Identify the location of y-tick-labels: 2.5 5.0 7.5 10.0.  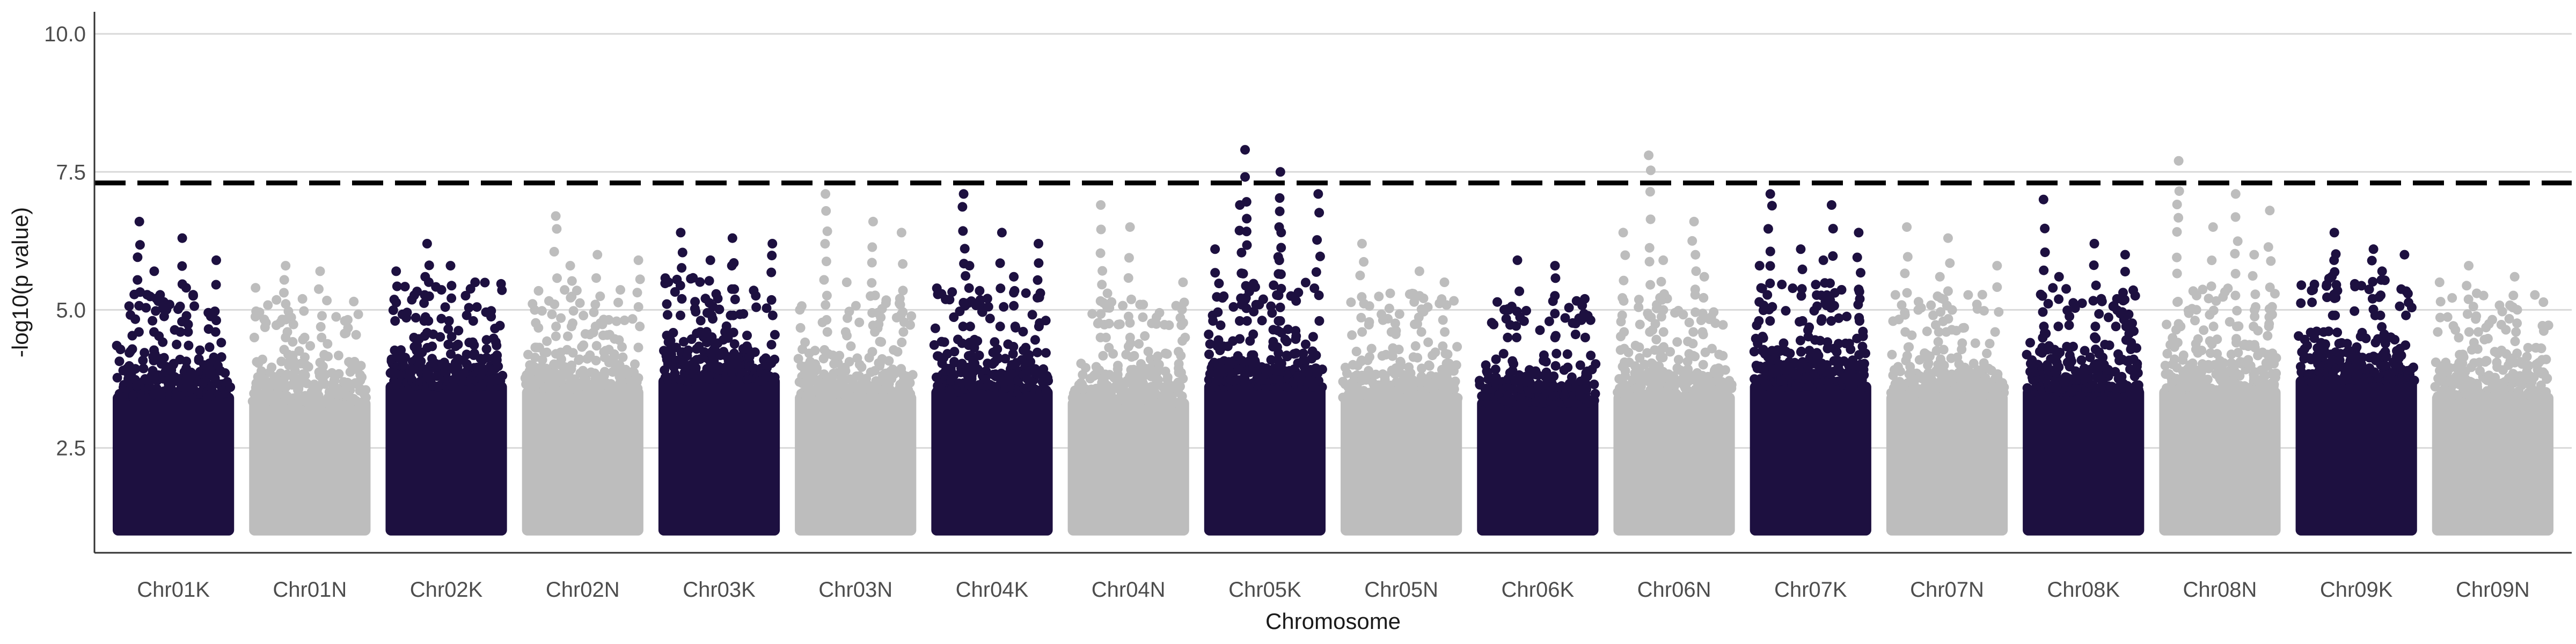
(65, 241).